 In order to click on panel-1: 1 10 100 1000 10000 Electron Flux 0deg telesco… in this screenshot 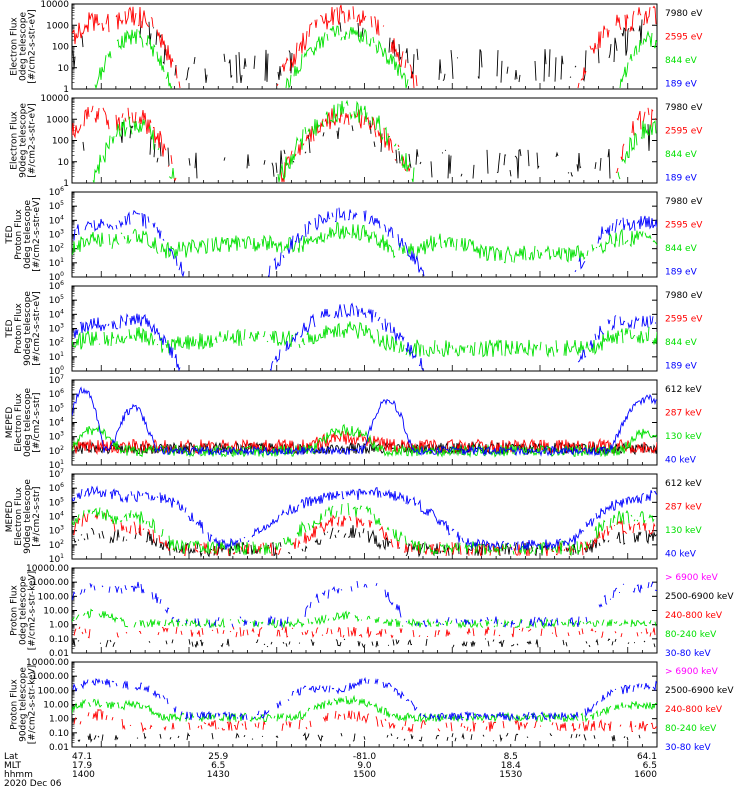, I will do `click(357, 47)`.